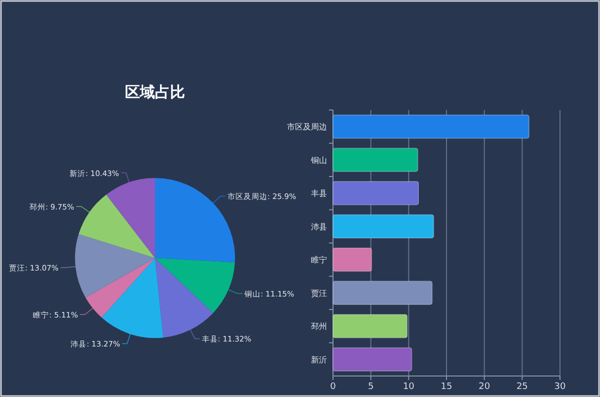  I want to click on y-tick-label: 铜山, so click(318, 160).